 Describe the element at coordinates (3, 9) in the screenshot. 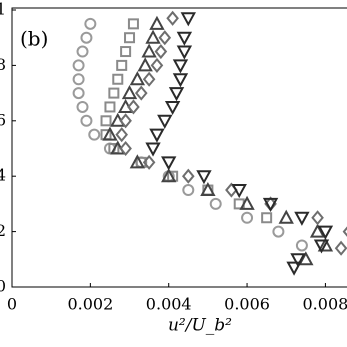

I see `y-tick-label: 1` at that location.